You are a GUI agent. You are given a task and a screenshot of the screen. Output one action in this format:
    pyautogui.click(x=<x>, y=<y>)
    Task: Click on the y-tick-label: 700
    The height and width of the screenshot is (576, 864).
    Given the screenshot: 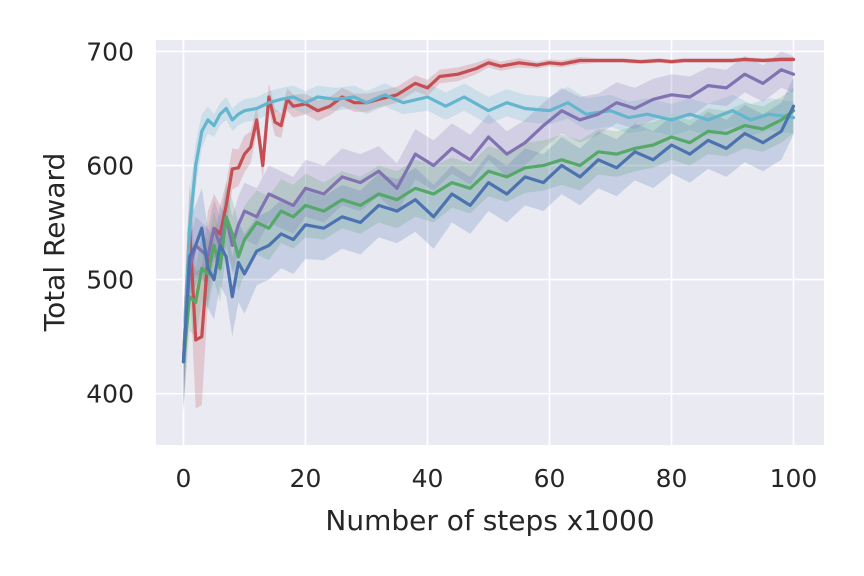 What is the action you would take?
    pyautogui.click(x=110, y=51)
    